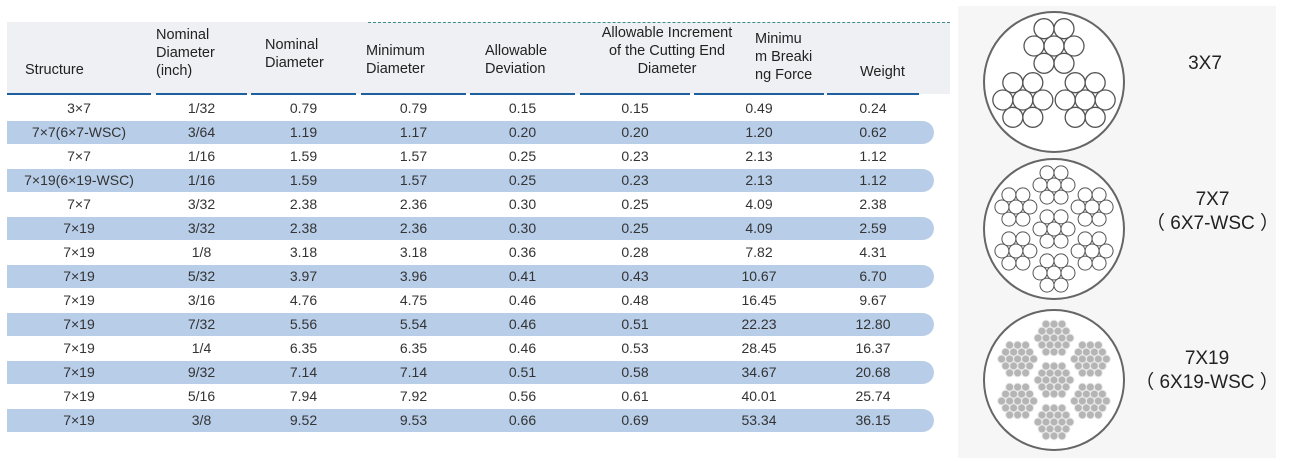 Image resolution: width=1289 pixels, height=461 pixels. Describe the element at coordinates (1055, 82) in the screenshot. I see `3x7-cross-section-diagram` at that location.